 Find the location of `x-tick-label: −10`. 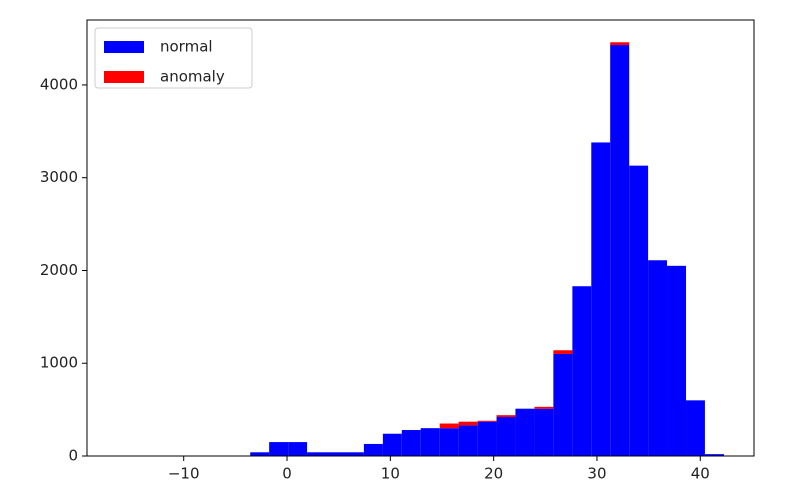

x-tick-label: −10 is located at coordinates (184, 474).